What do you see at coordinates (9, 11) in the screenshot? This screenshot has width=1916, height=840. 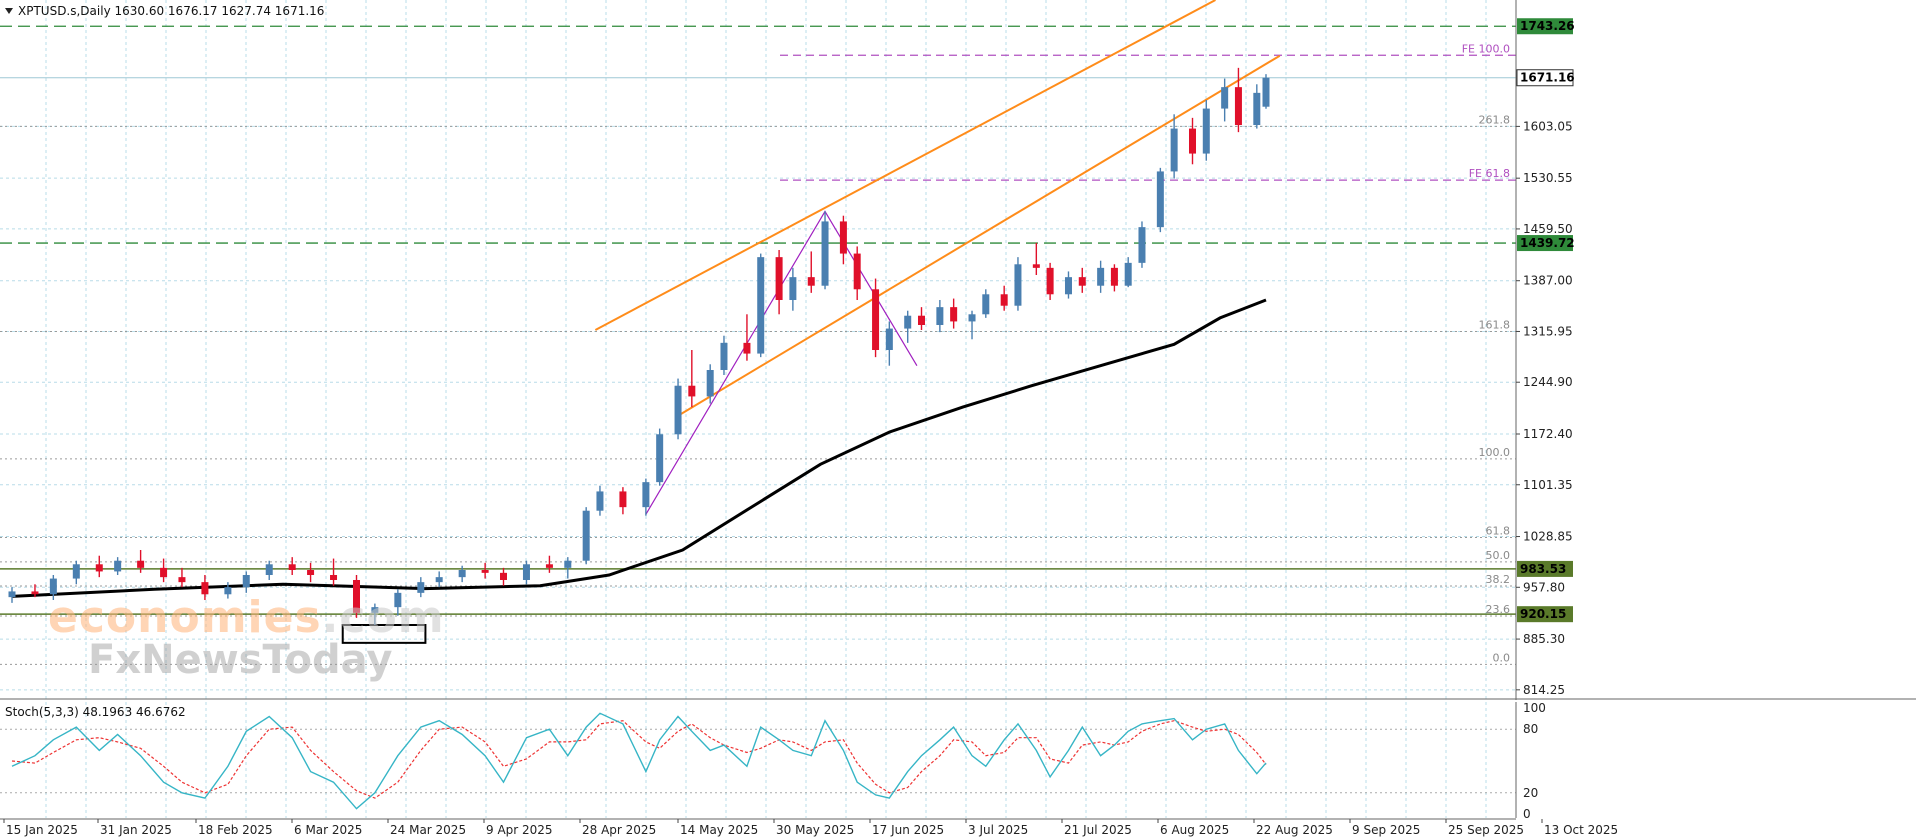 I see `dropdown-triangle-icon` at bounding box center [9, 11].